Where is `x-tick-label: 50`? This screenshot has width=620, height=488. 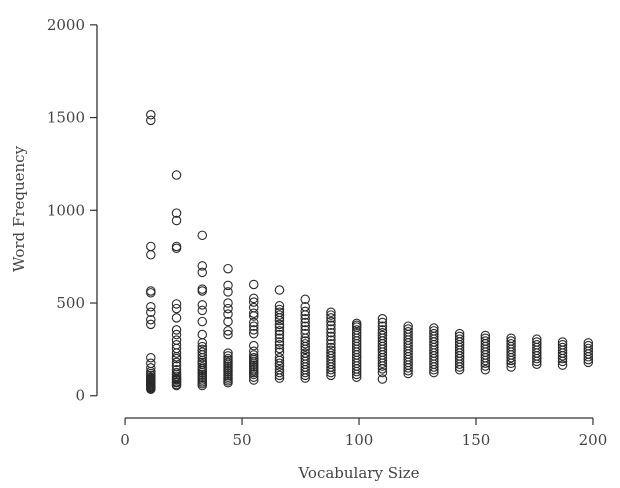 x-tick-label: 50 is located at coordinates (241, 440).